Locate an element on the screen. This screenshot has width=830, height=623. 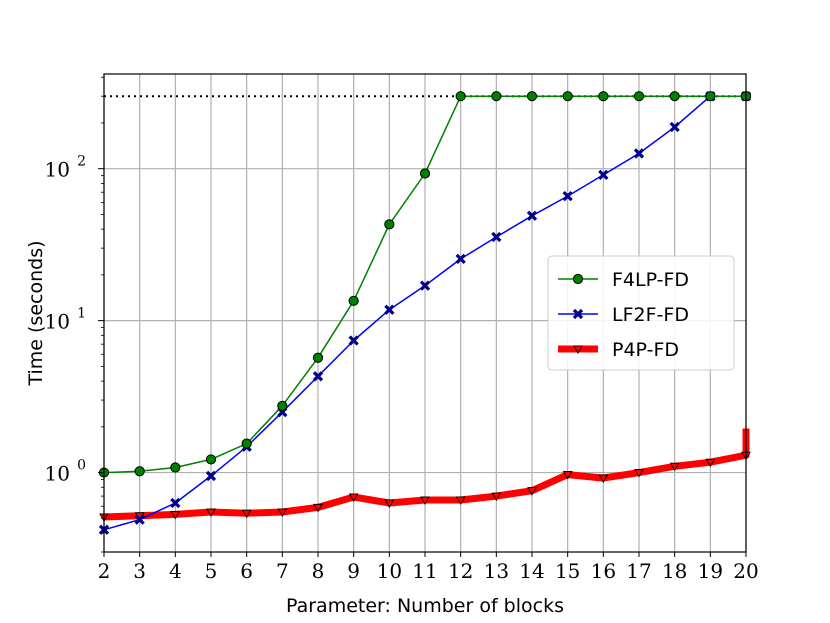
x-tick-label: 6 is located at coordinates (246, 571).